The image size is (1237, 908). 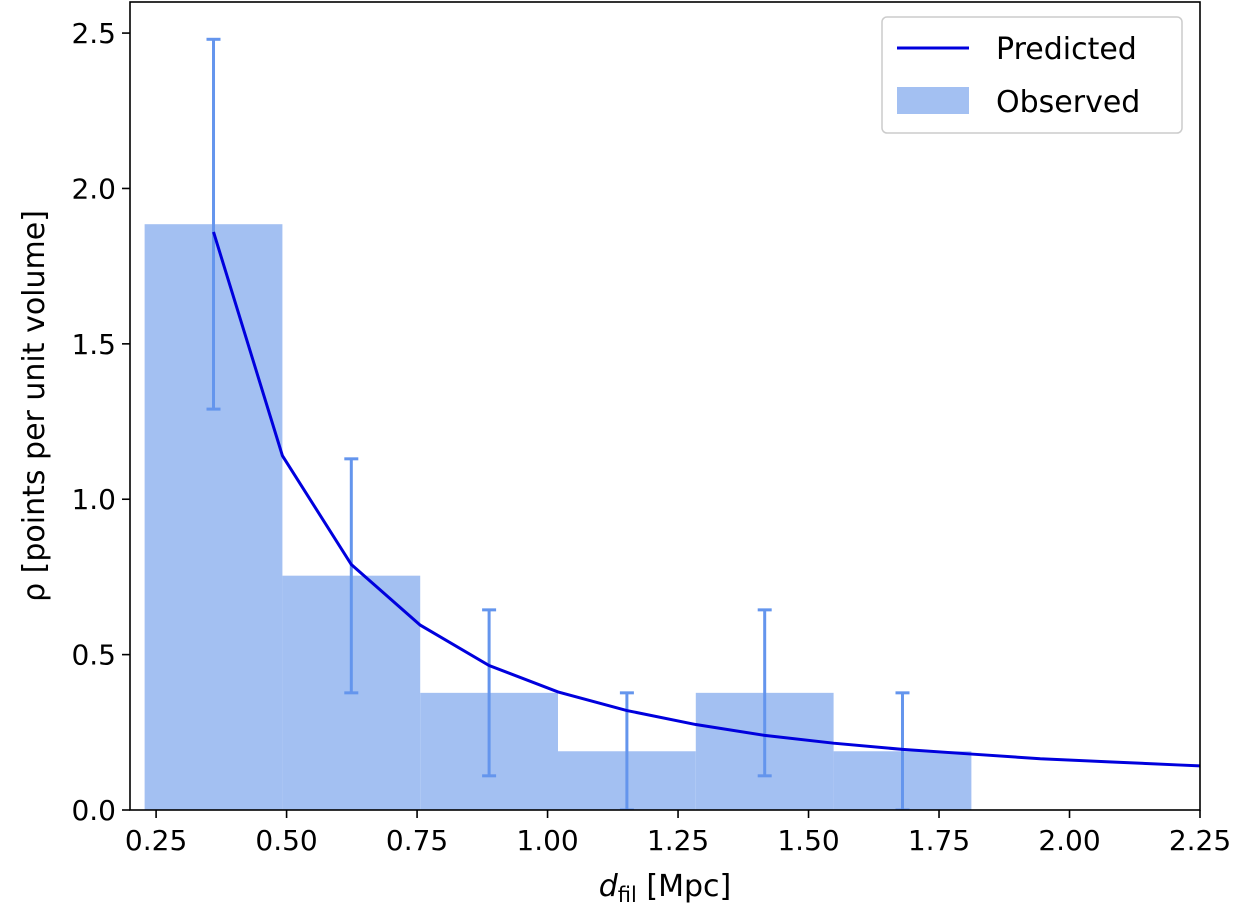 I want to click on x-tick-label: 0.25, so click(x=156, y=840).